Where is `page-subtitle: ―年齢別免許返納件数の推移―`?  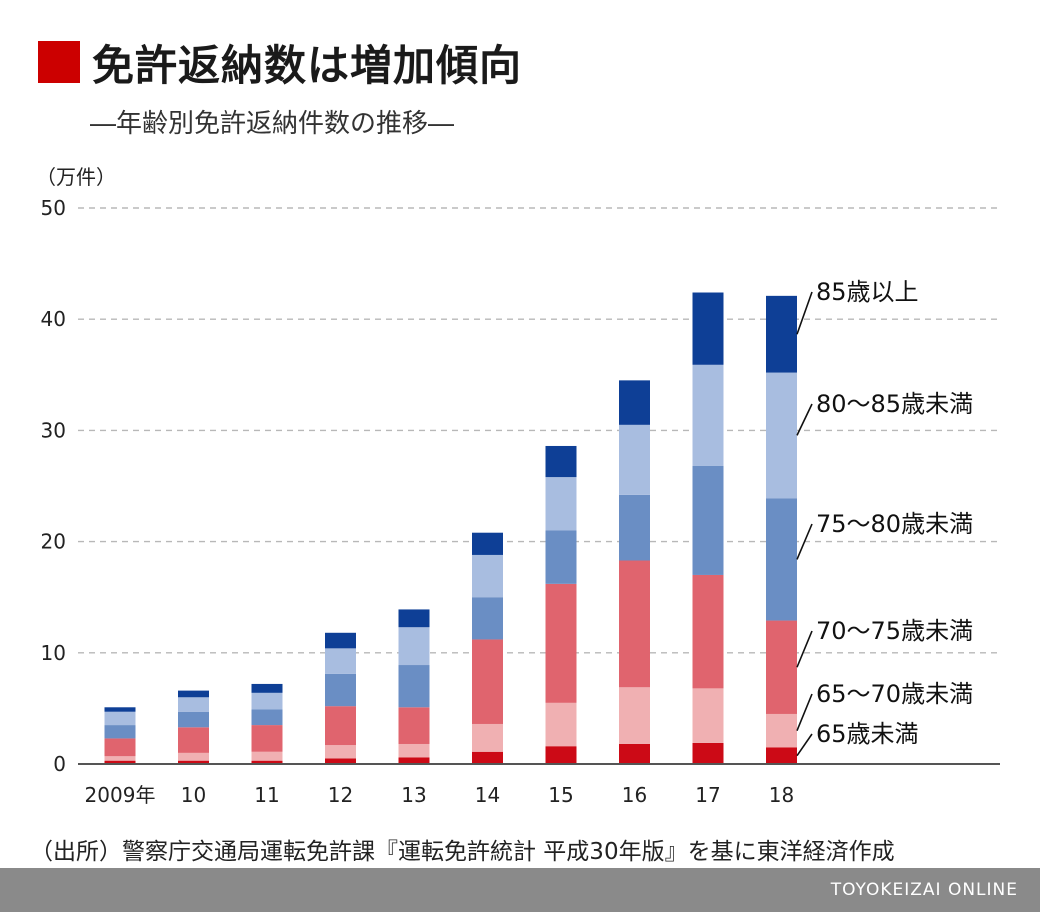 page-subtitle: ―年齢別免許返納件数の推移― is located at coordinates (272, 124).